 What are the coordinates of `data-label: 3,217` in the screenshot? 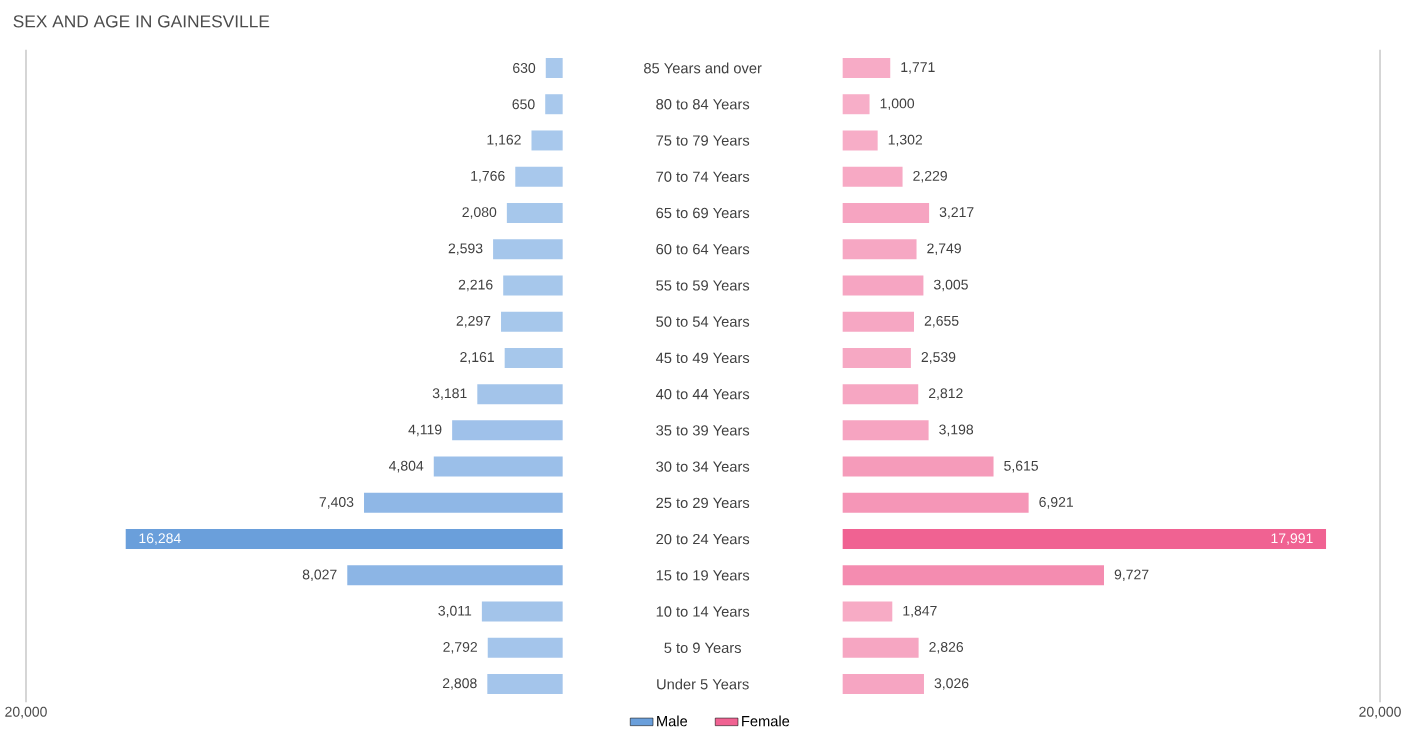 It's located at (956, 213).